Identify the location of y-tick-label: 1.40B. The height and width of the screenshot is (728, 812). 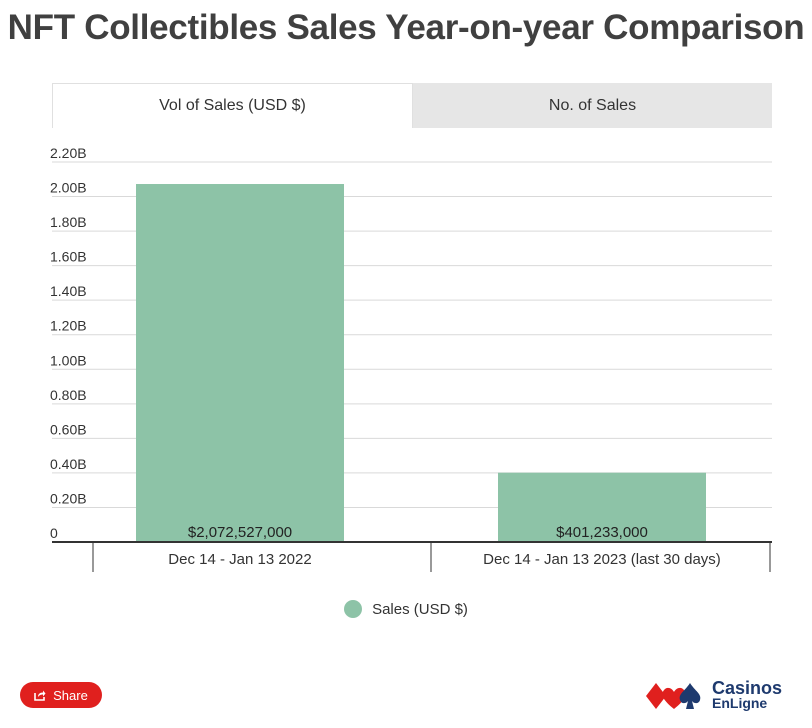
(68, 291).